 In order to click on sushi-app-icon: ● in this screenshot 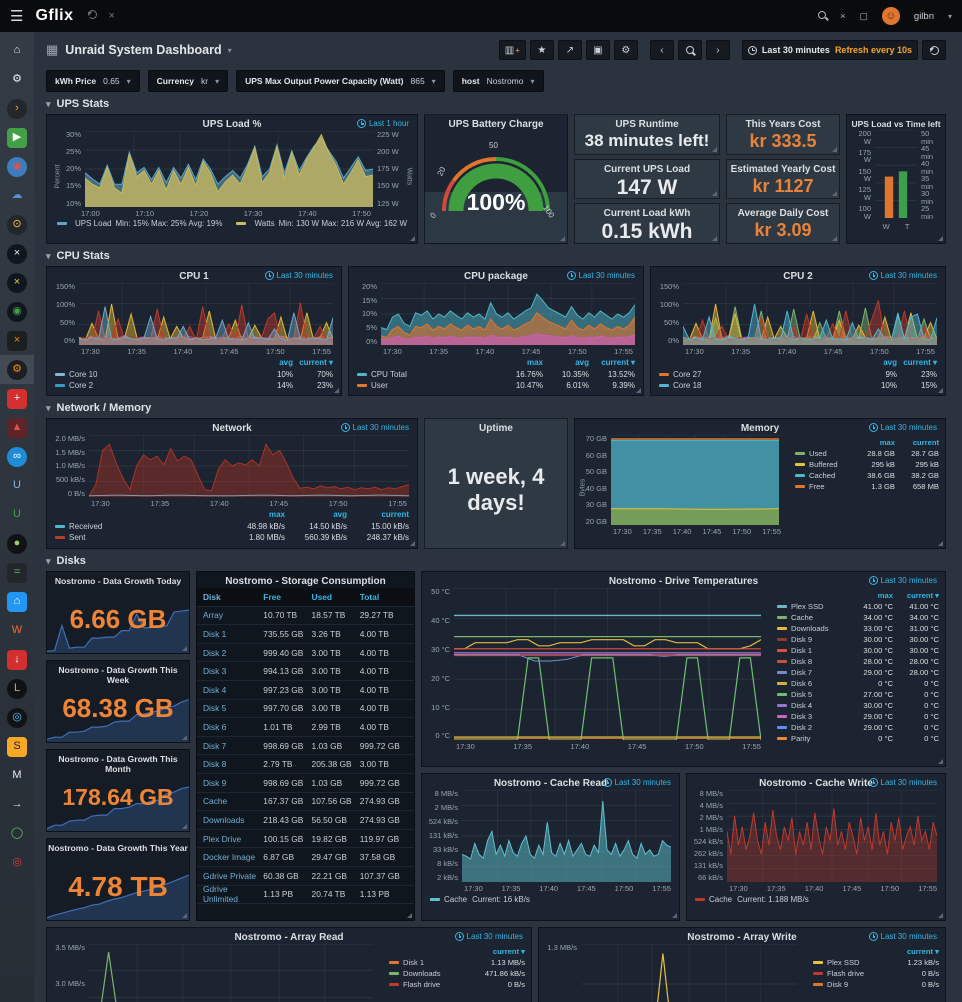, I will do `click(17, 543)`.